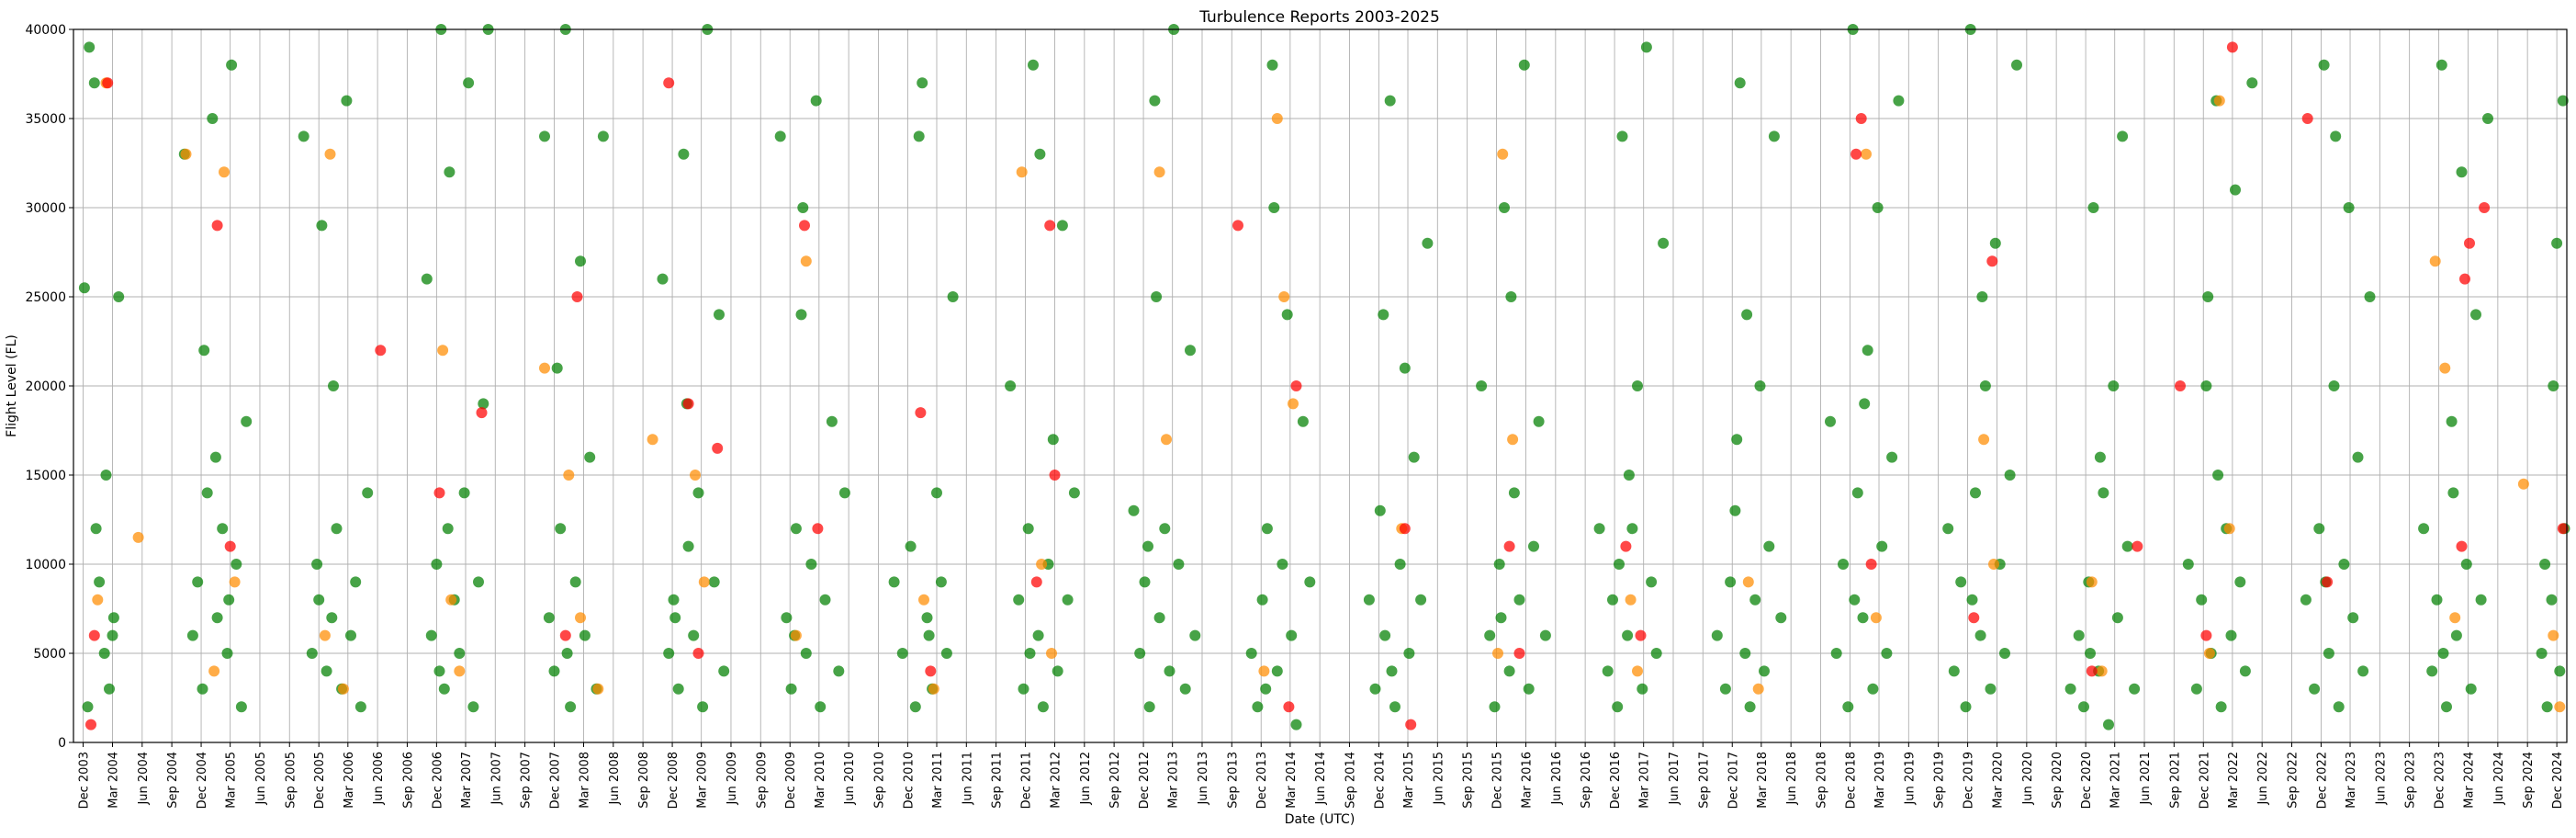 This screenshot has height=838, width=2576. Describe the element at coordinates (1675, 779) in the screenshot. I see `x-tick-label: Jun 2017` at that location.